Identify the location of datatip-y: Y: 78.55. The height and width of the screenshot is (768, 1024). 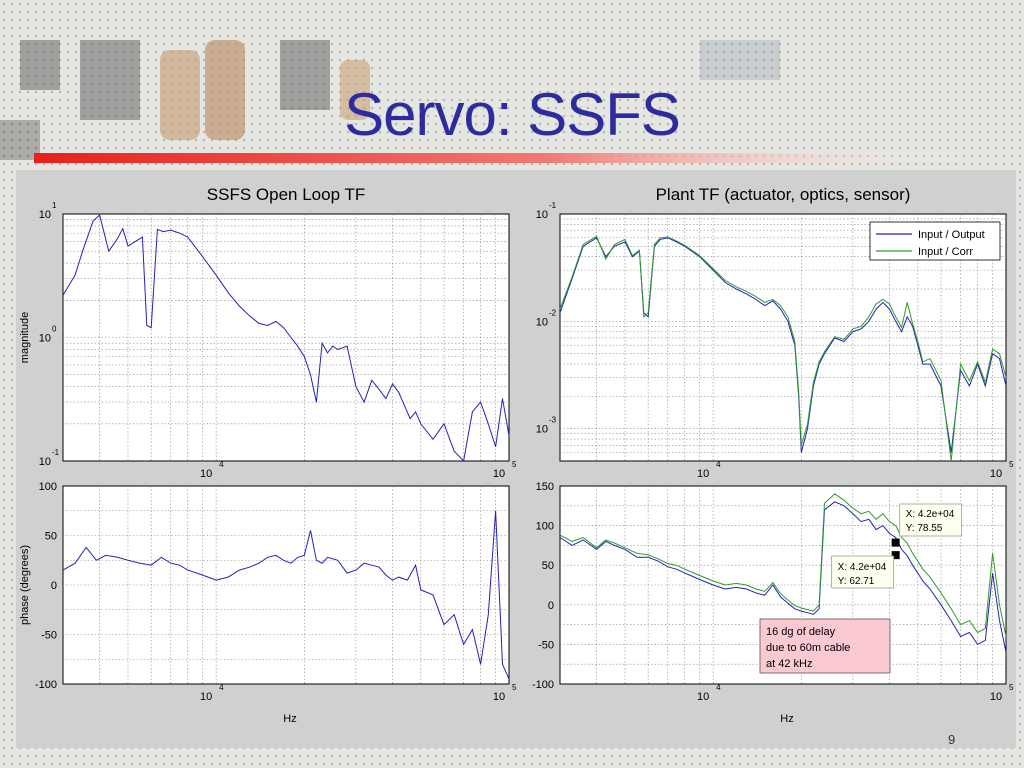
(924, 528).